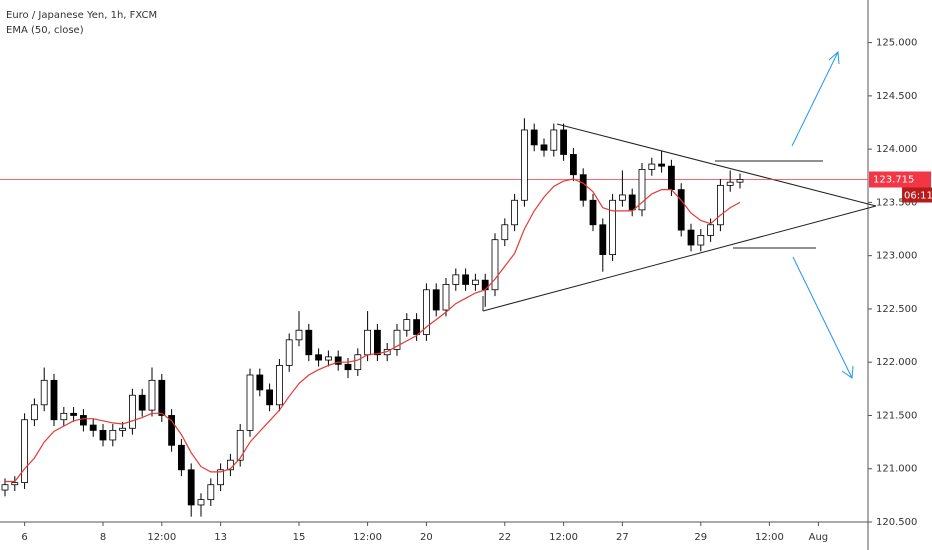 This screenshot has width=932, height=550. I want to click on y-tick-label: 122.000, so click(896, 362).